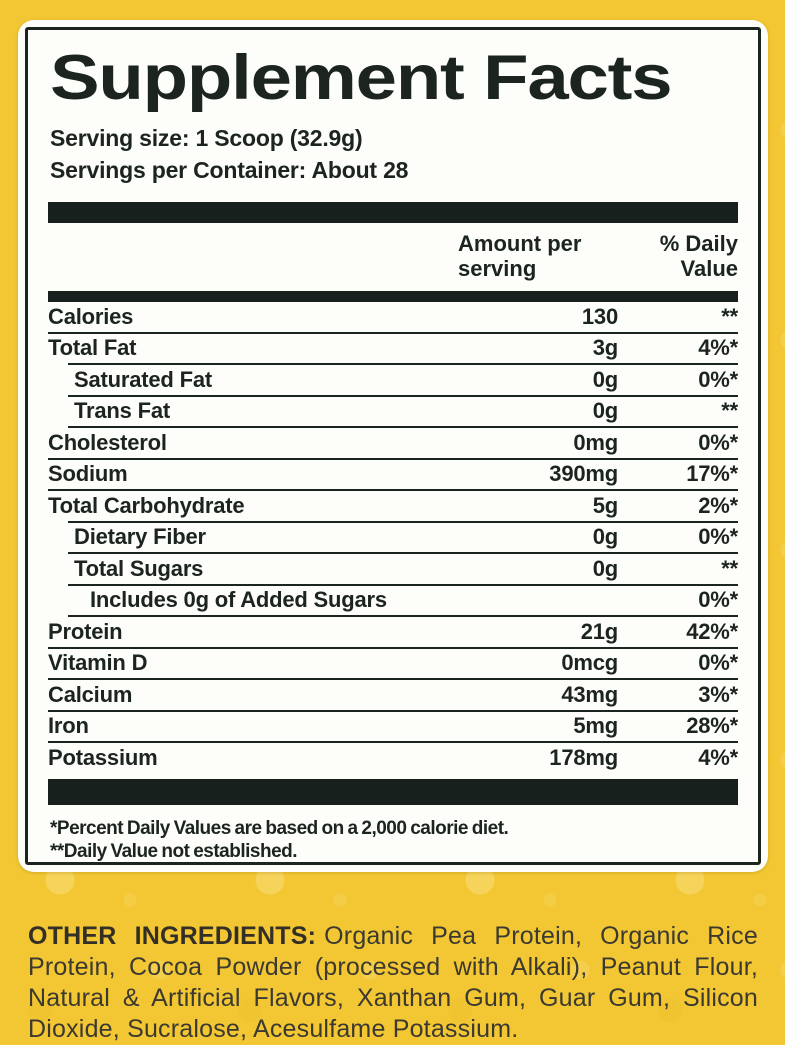  Describe the element at coordinates (238, 600) in the screenshot. I see `nutrient-name: Includes 0g of Added Sugars` at that location.